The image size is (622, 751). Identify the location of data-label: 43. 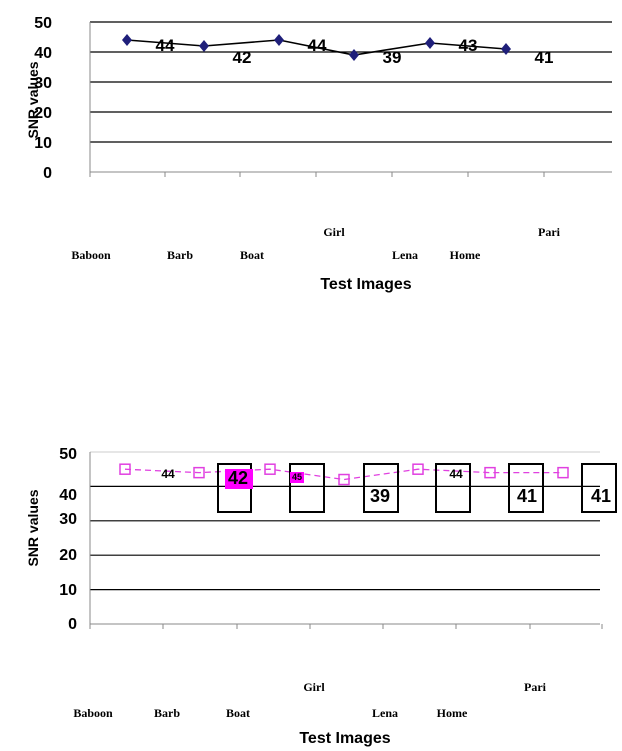
(468, 45).